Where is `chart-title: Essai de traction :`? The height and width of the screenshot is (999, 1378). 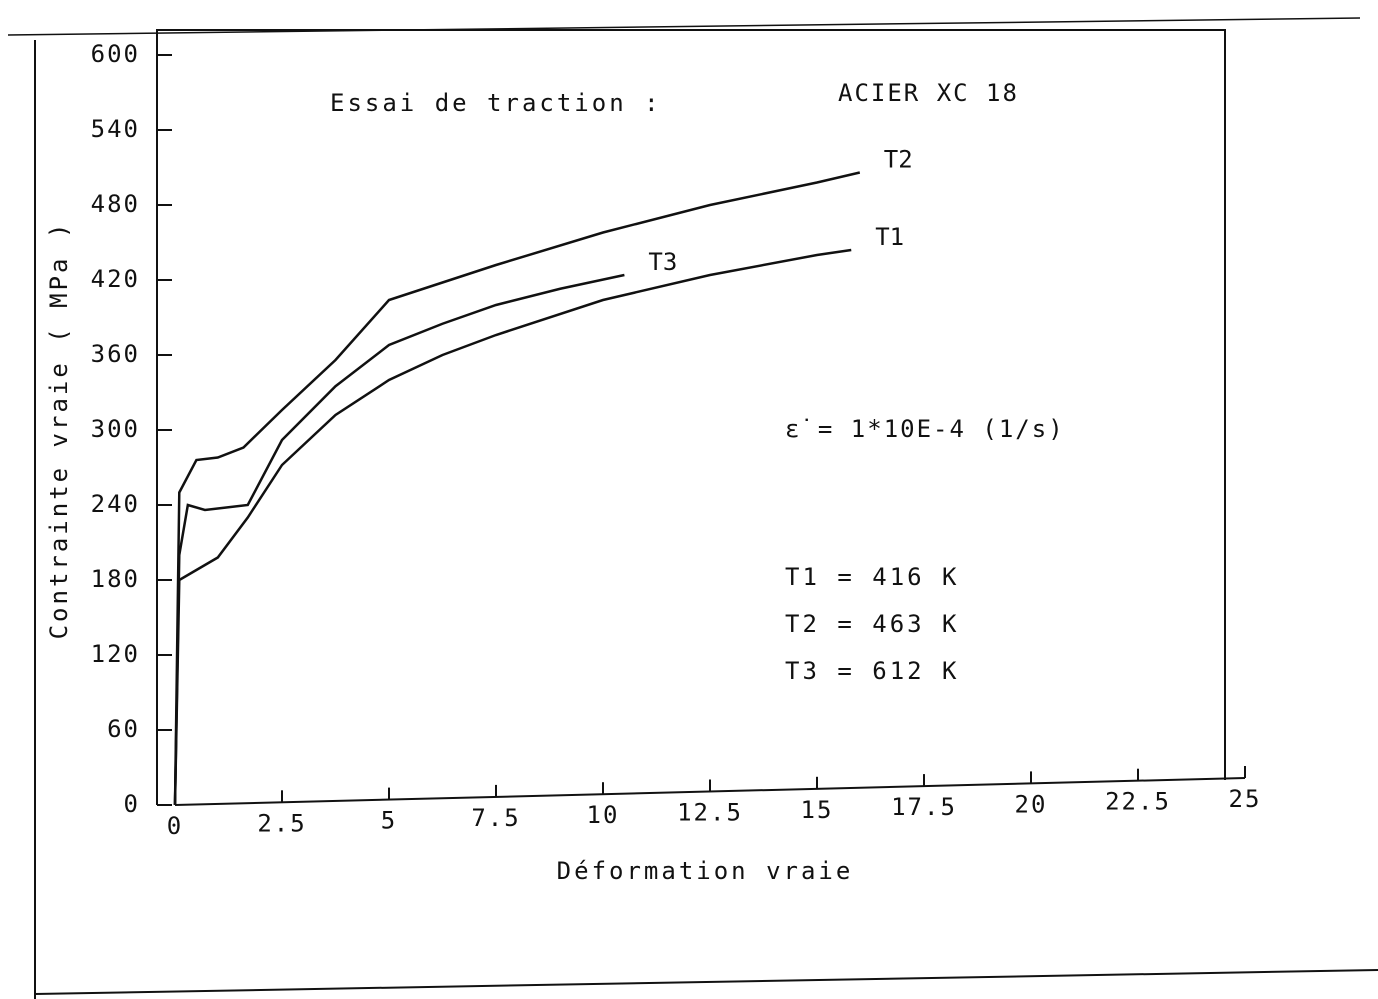
chart-title: Essai de traction : is located at coordinates (496, 103).